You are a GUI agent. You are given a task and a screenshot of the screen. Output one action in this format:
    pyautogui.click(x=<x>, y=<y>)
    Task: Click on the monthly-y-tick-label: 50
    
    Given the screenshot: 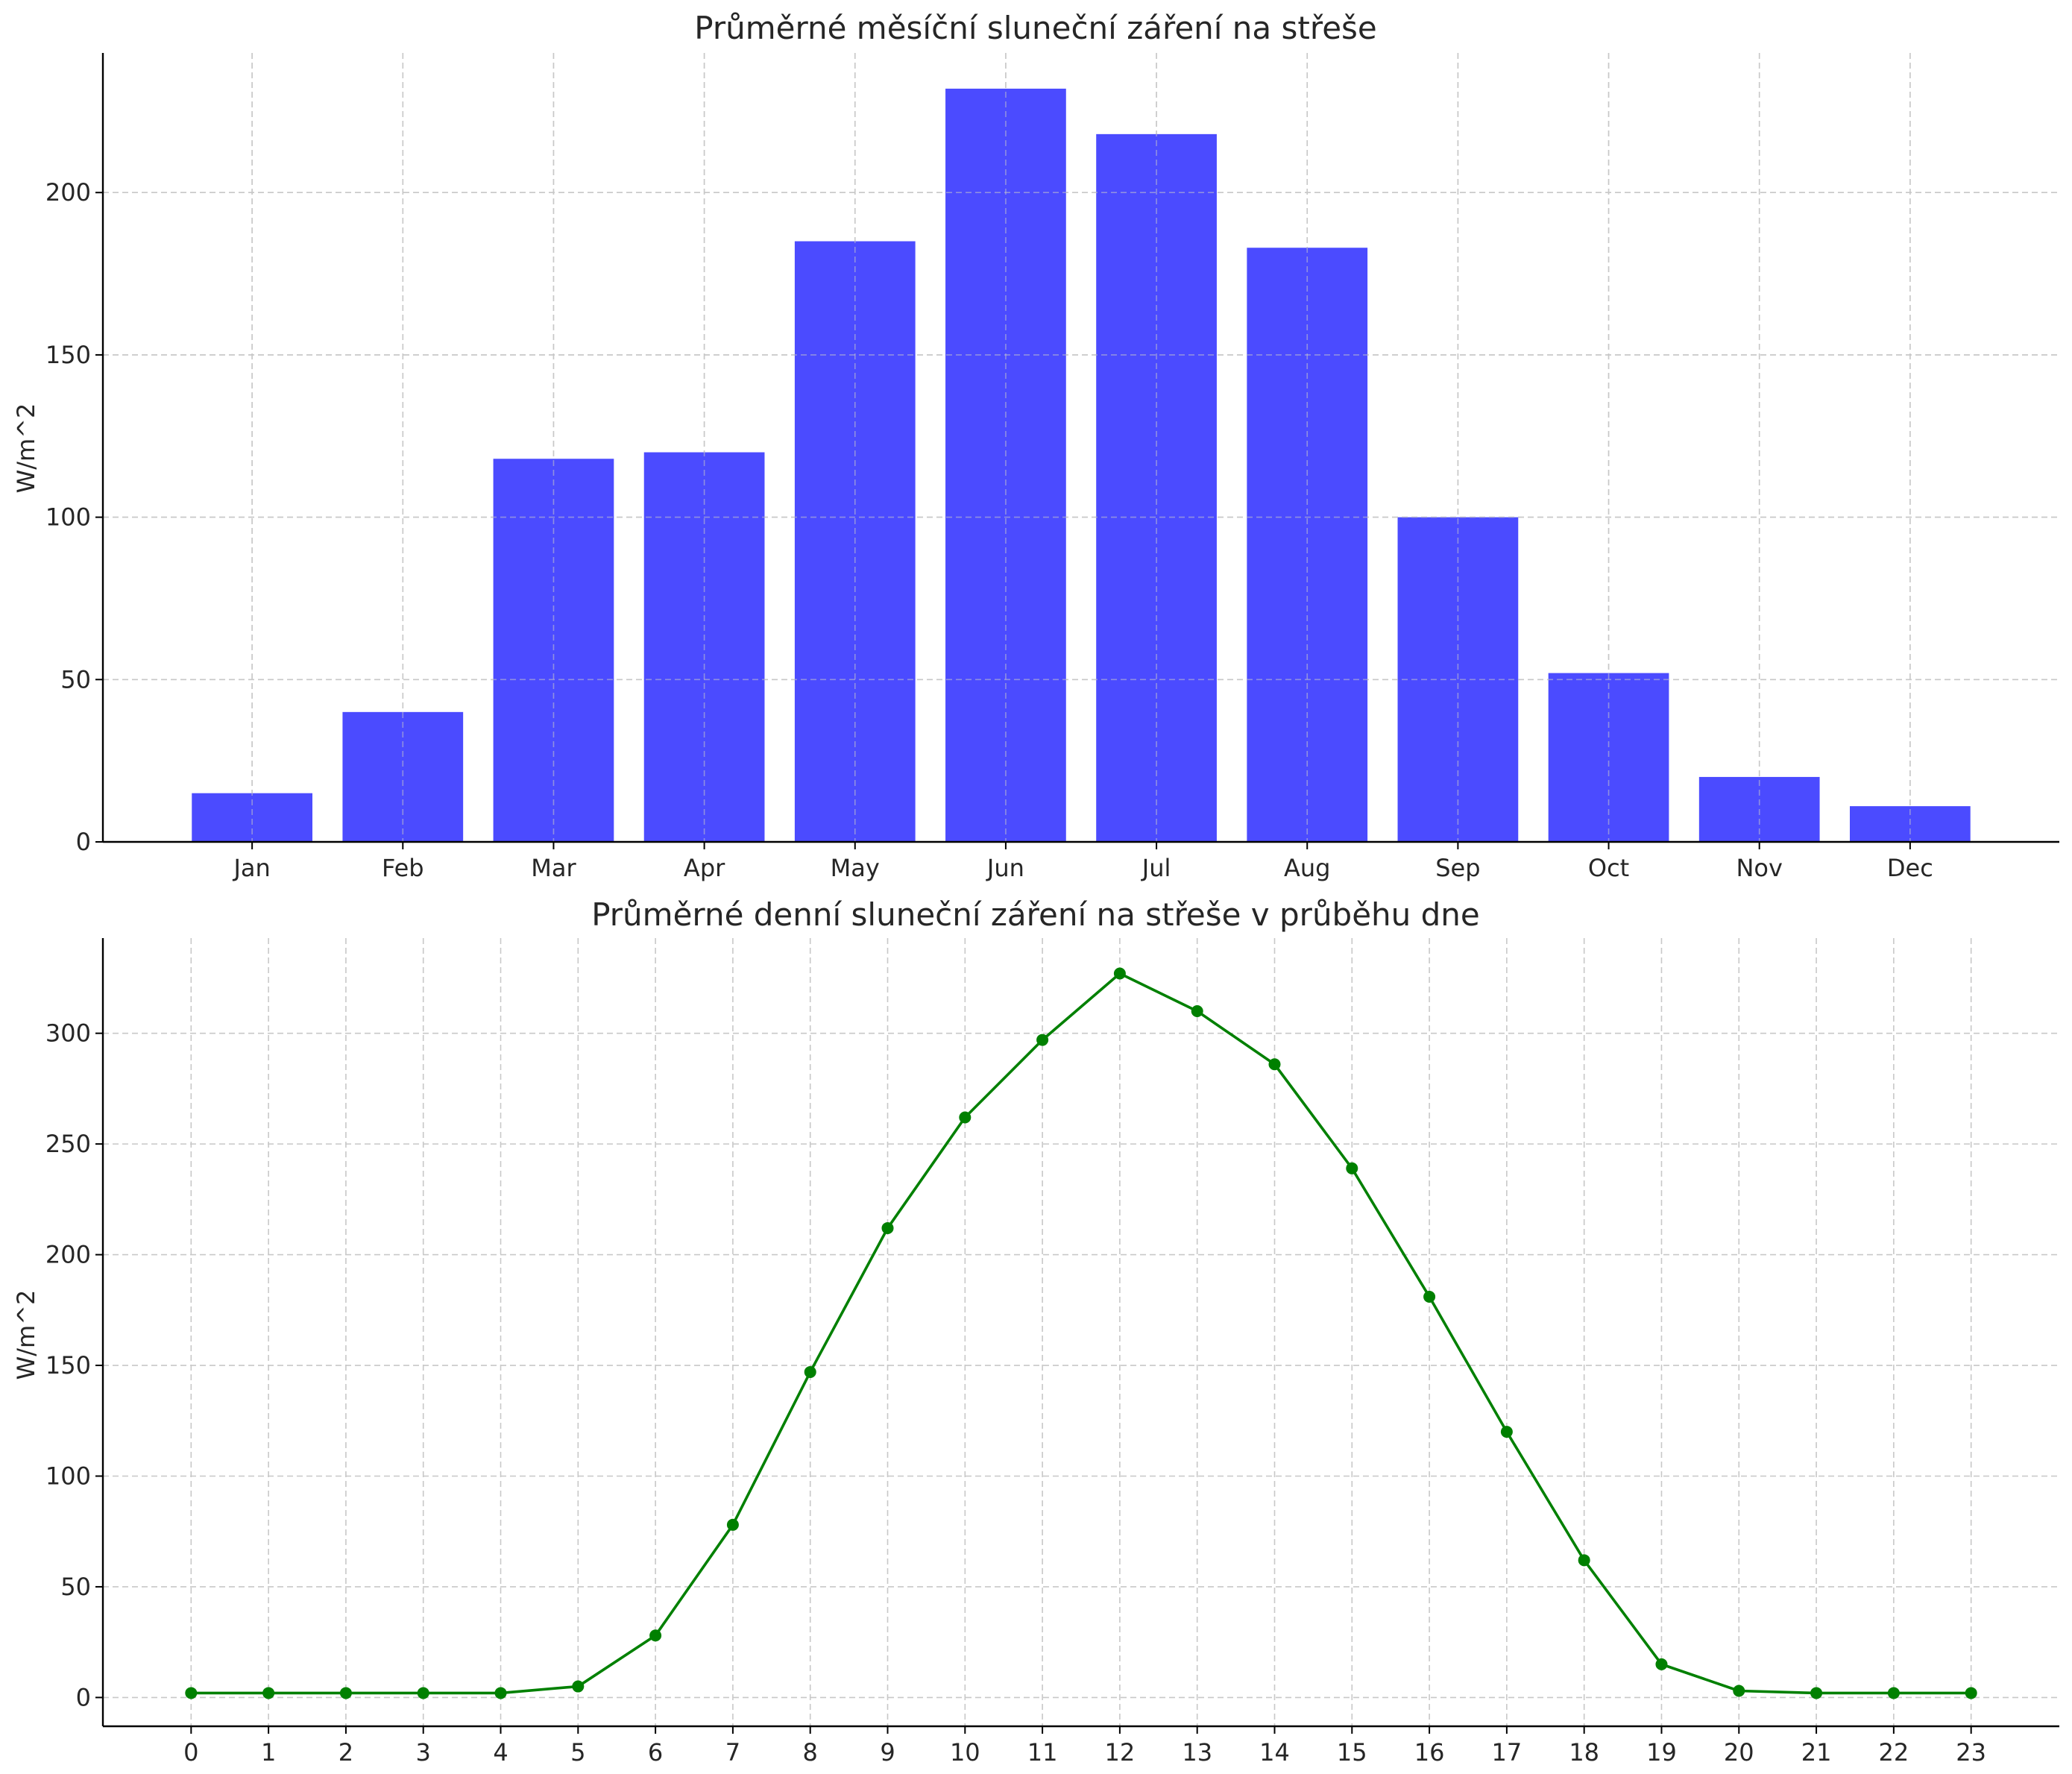 What is the action you would take?
    pyautogui.click(x=75, y=679)
    